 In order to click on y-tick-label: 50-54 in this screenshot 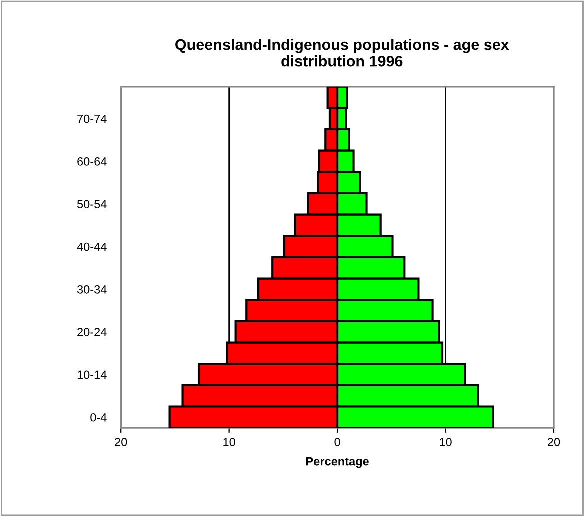, I will do `click(92, 204)`.